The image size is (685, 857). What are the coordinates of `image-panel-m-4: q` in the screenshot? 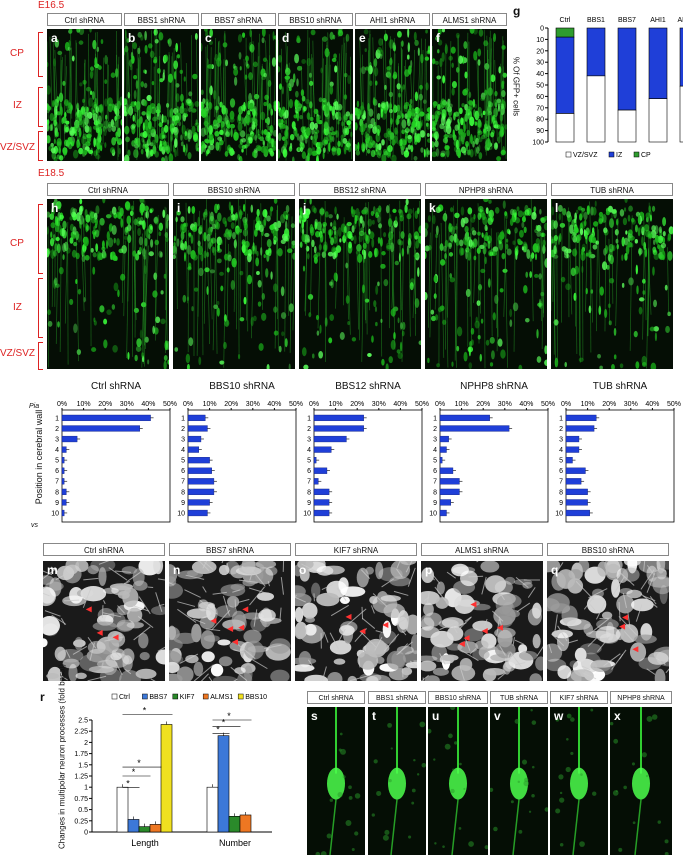 It's located at (608, 621).